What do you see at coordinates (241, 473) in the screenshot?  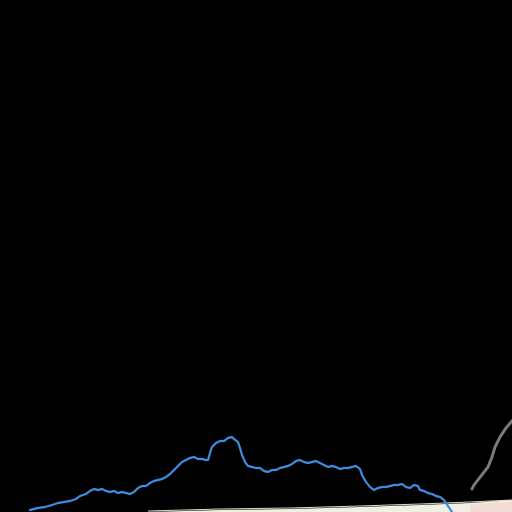 I see `river-line` at bounding box center [241, 473].